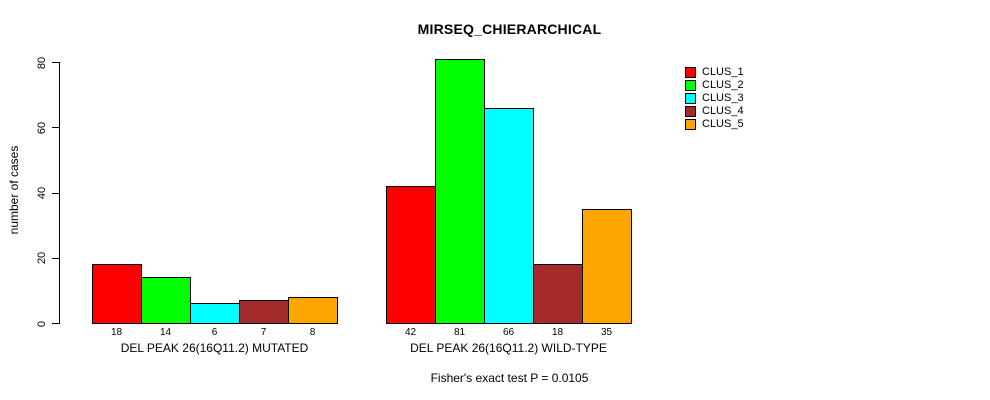 The width and height of the screenshot is (990, 400). I want to click on legend-label-clus_2: CLUS_2, so click(723, 85).